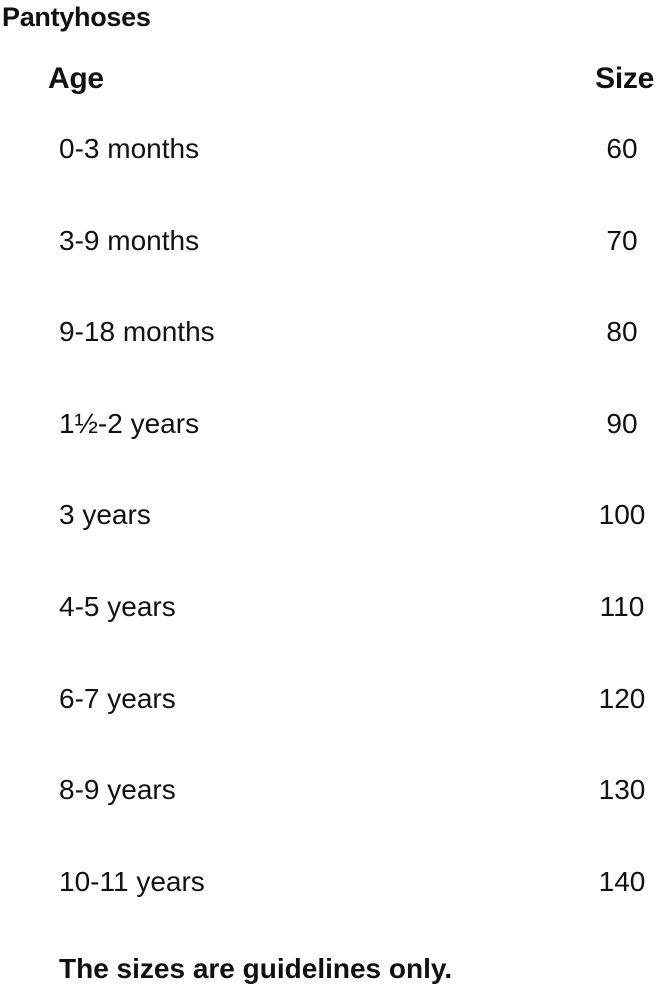 This screenshot has width=660, height=1000. What do you see at coordinates (330, 790) in the screenshot?
I see `table-row: 8-9 years 130` at bounding box center [330, 790].